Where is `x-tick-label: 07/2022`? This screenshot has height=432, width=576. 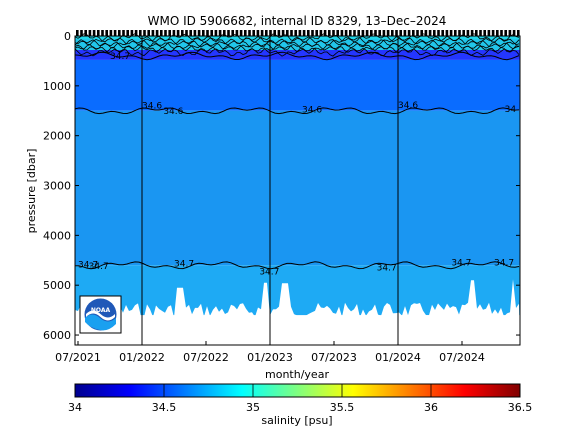 x-tick-label: 07/2022 is located at coordinates (206, 357).